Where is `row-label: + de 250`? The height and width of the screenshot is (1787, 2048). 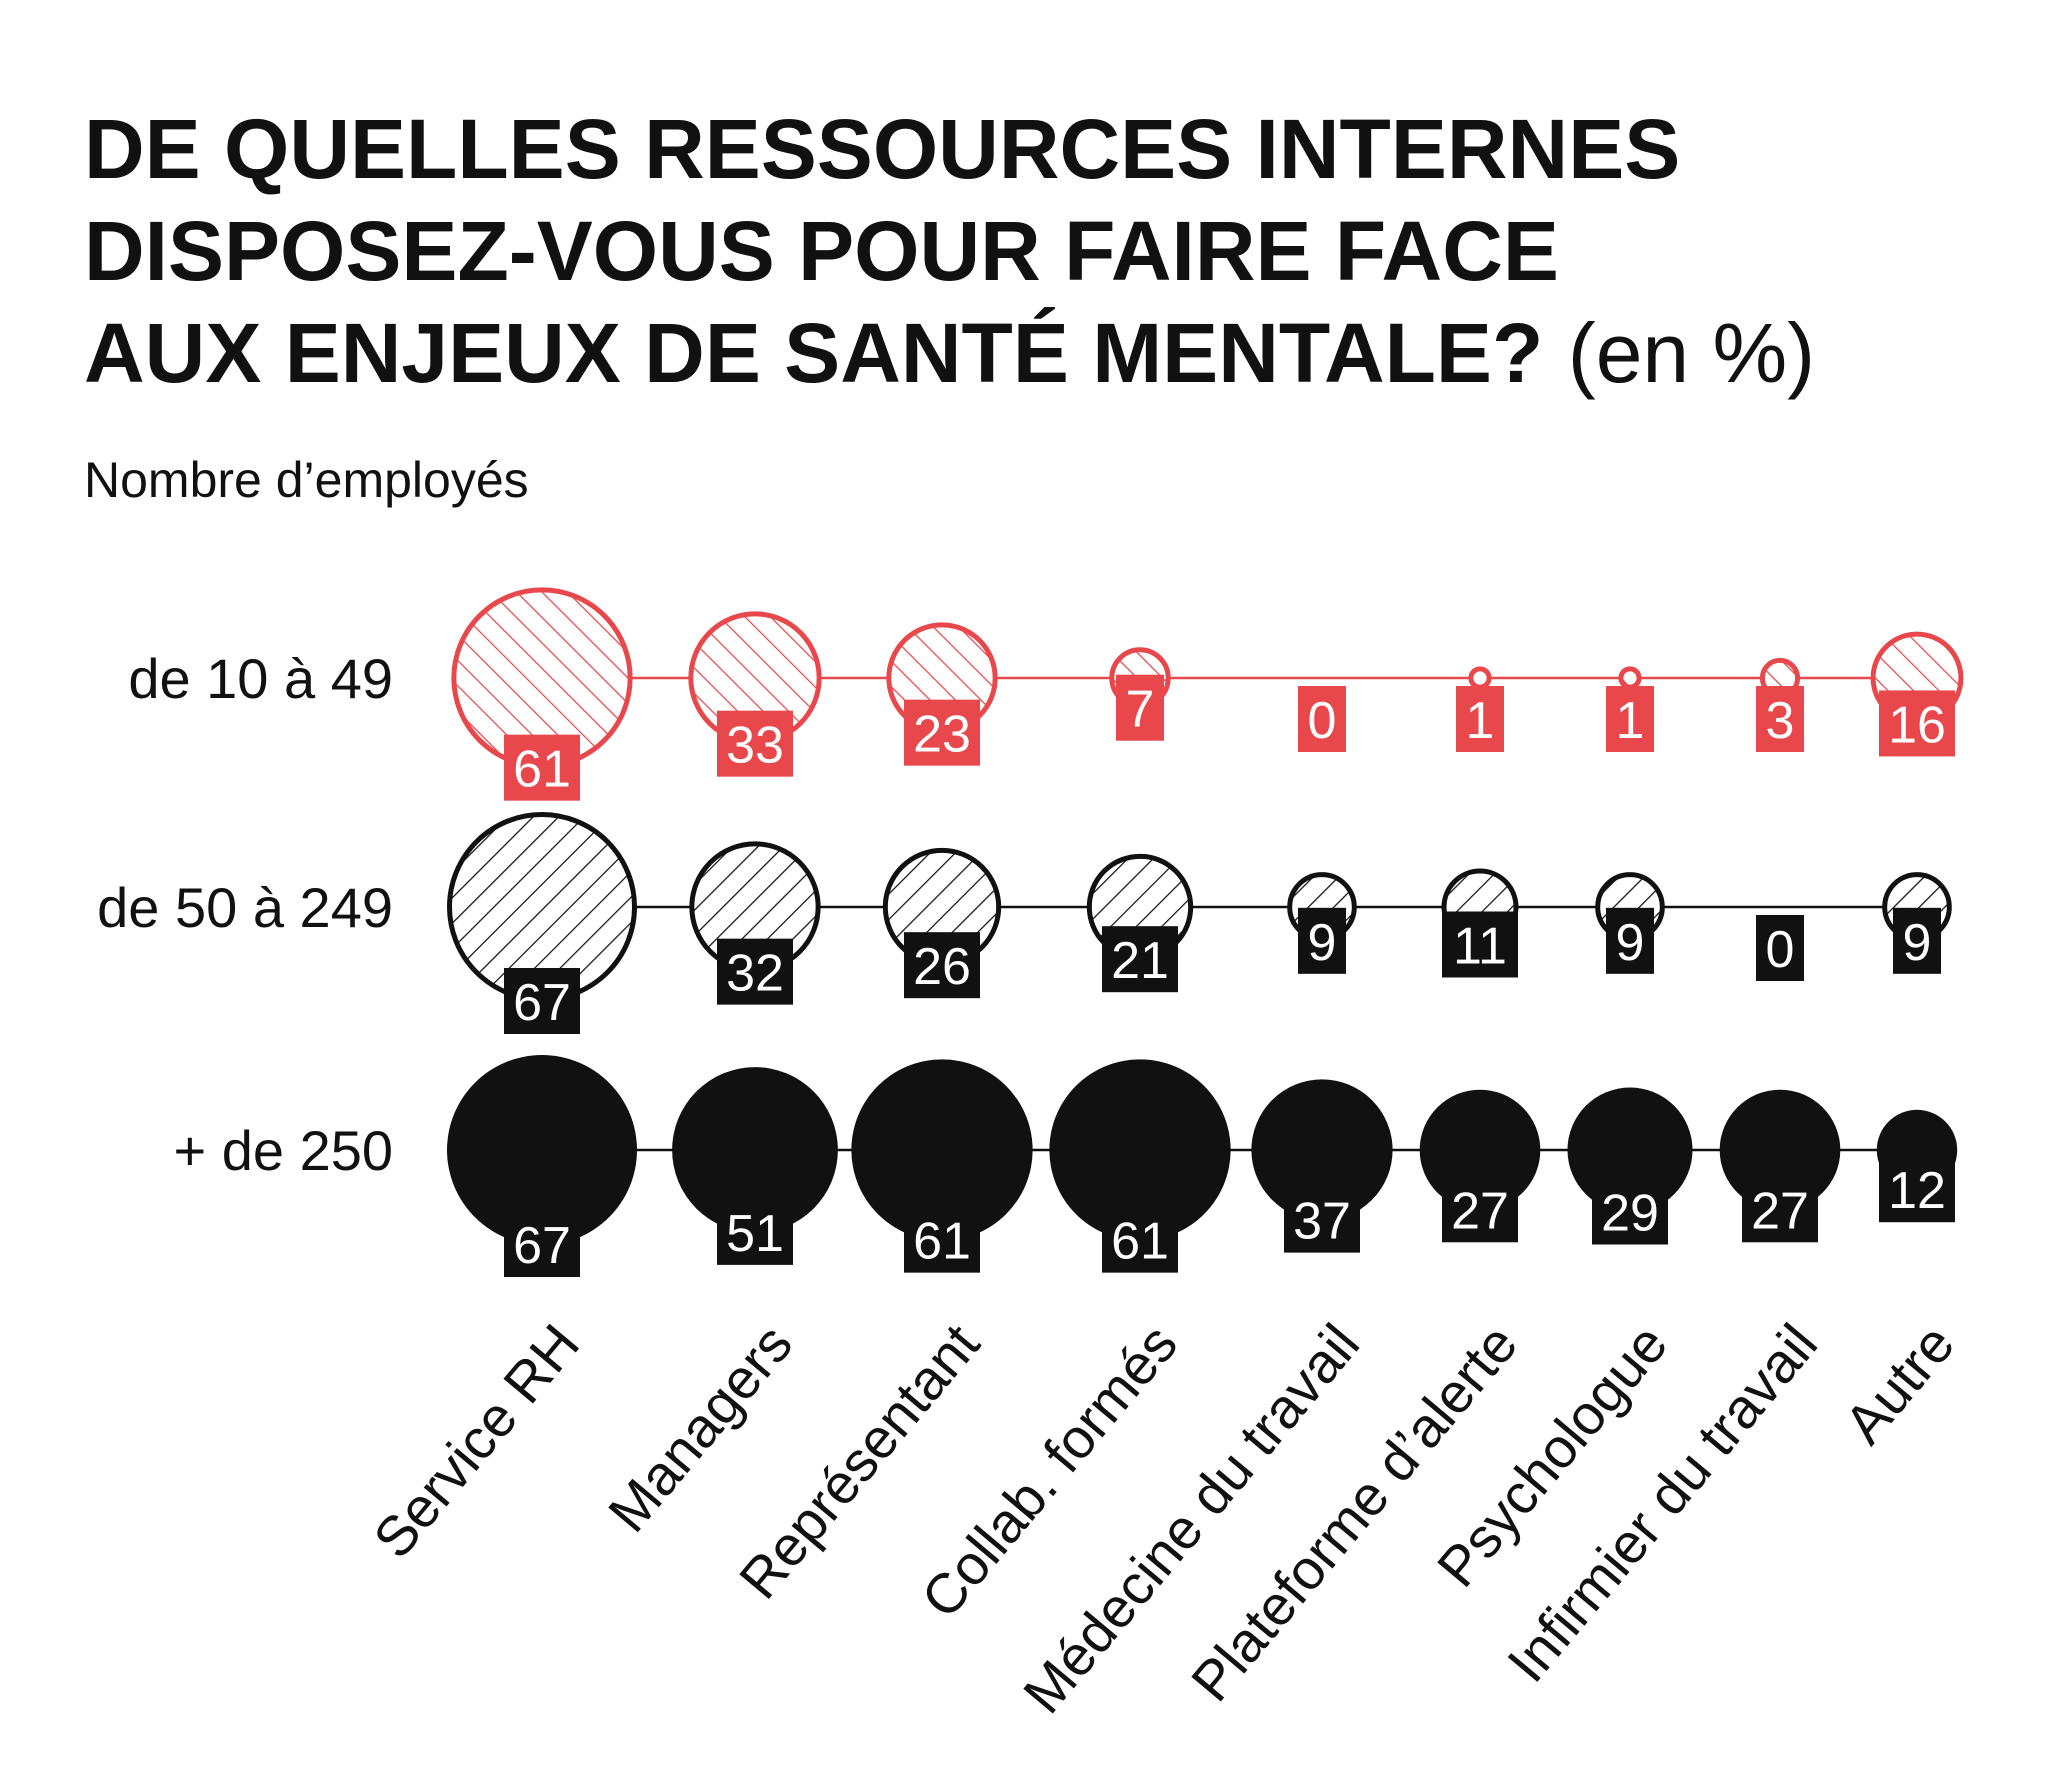 row-label: + de 250 is located at coordinates (283, 1150).